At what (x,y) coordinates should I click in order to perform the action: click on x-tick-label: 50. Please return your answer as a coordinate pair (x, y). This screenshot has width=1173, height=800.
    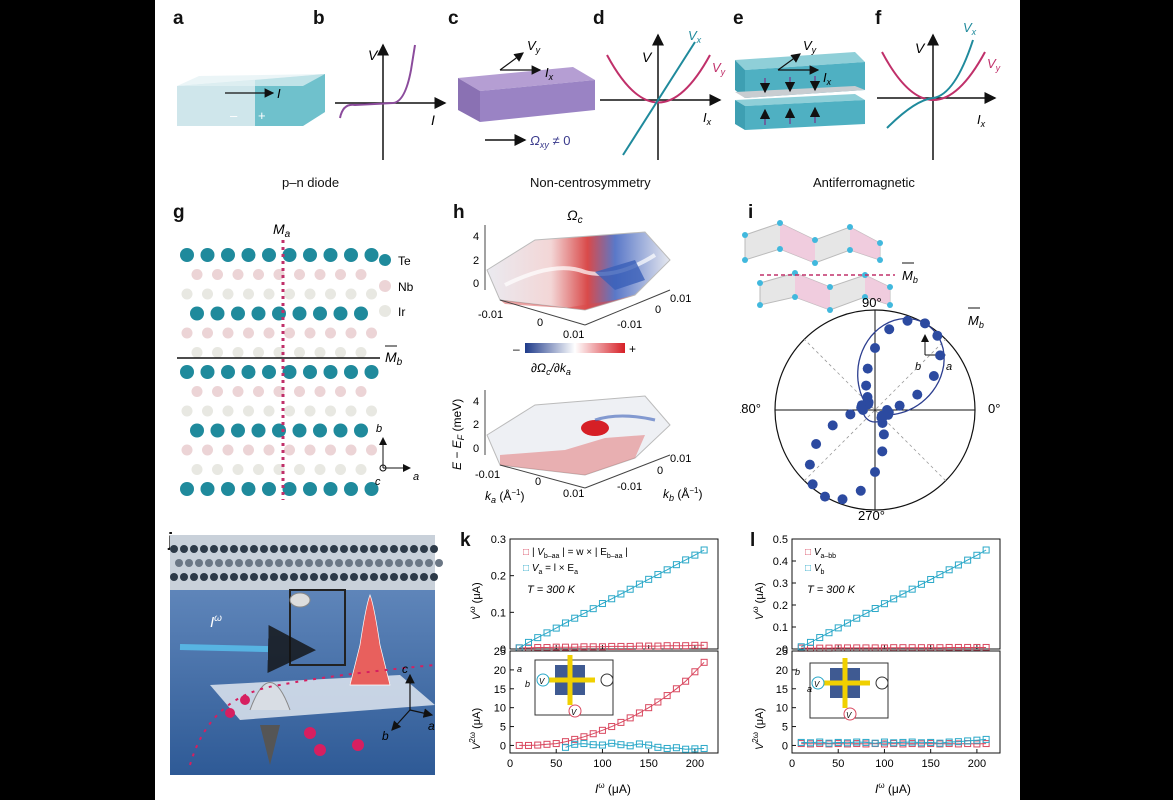
    Looking at the image, I should click on (838, 764).